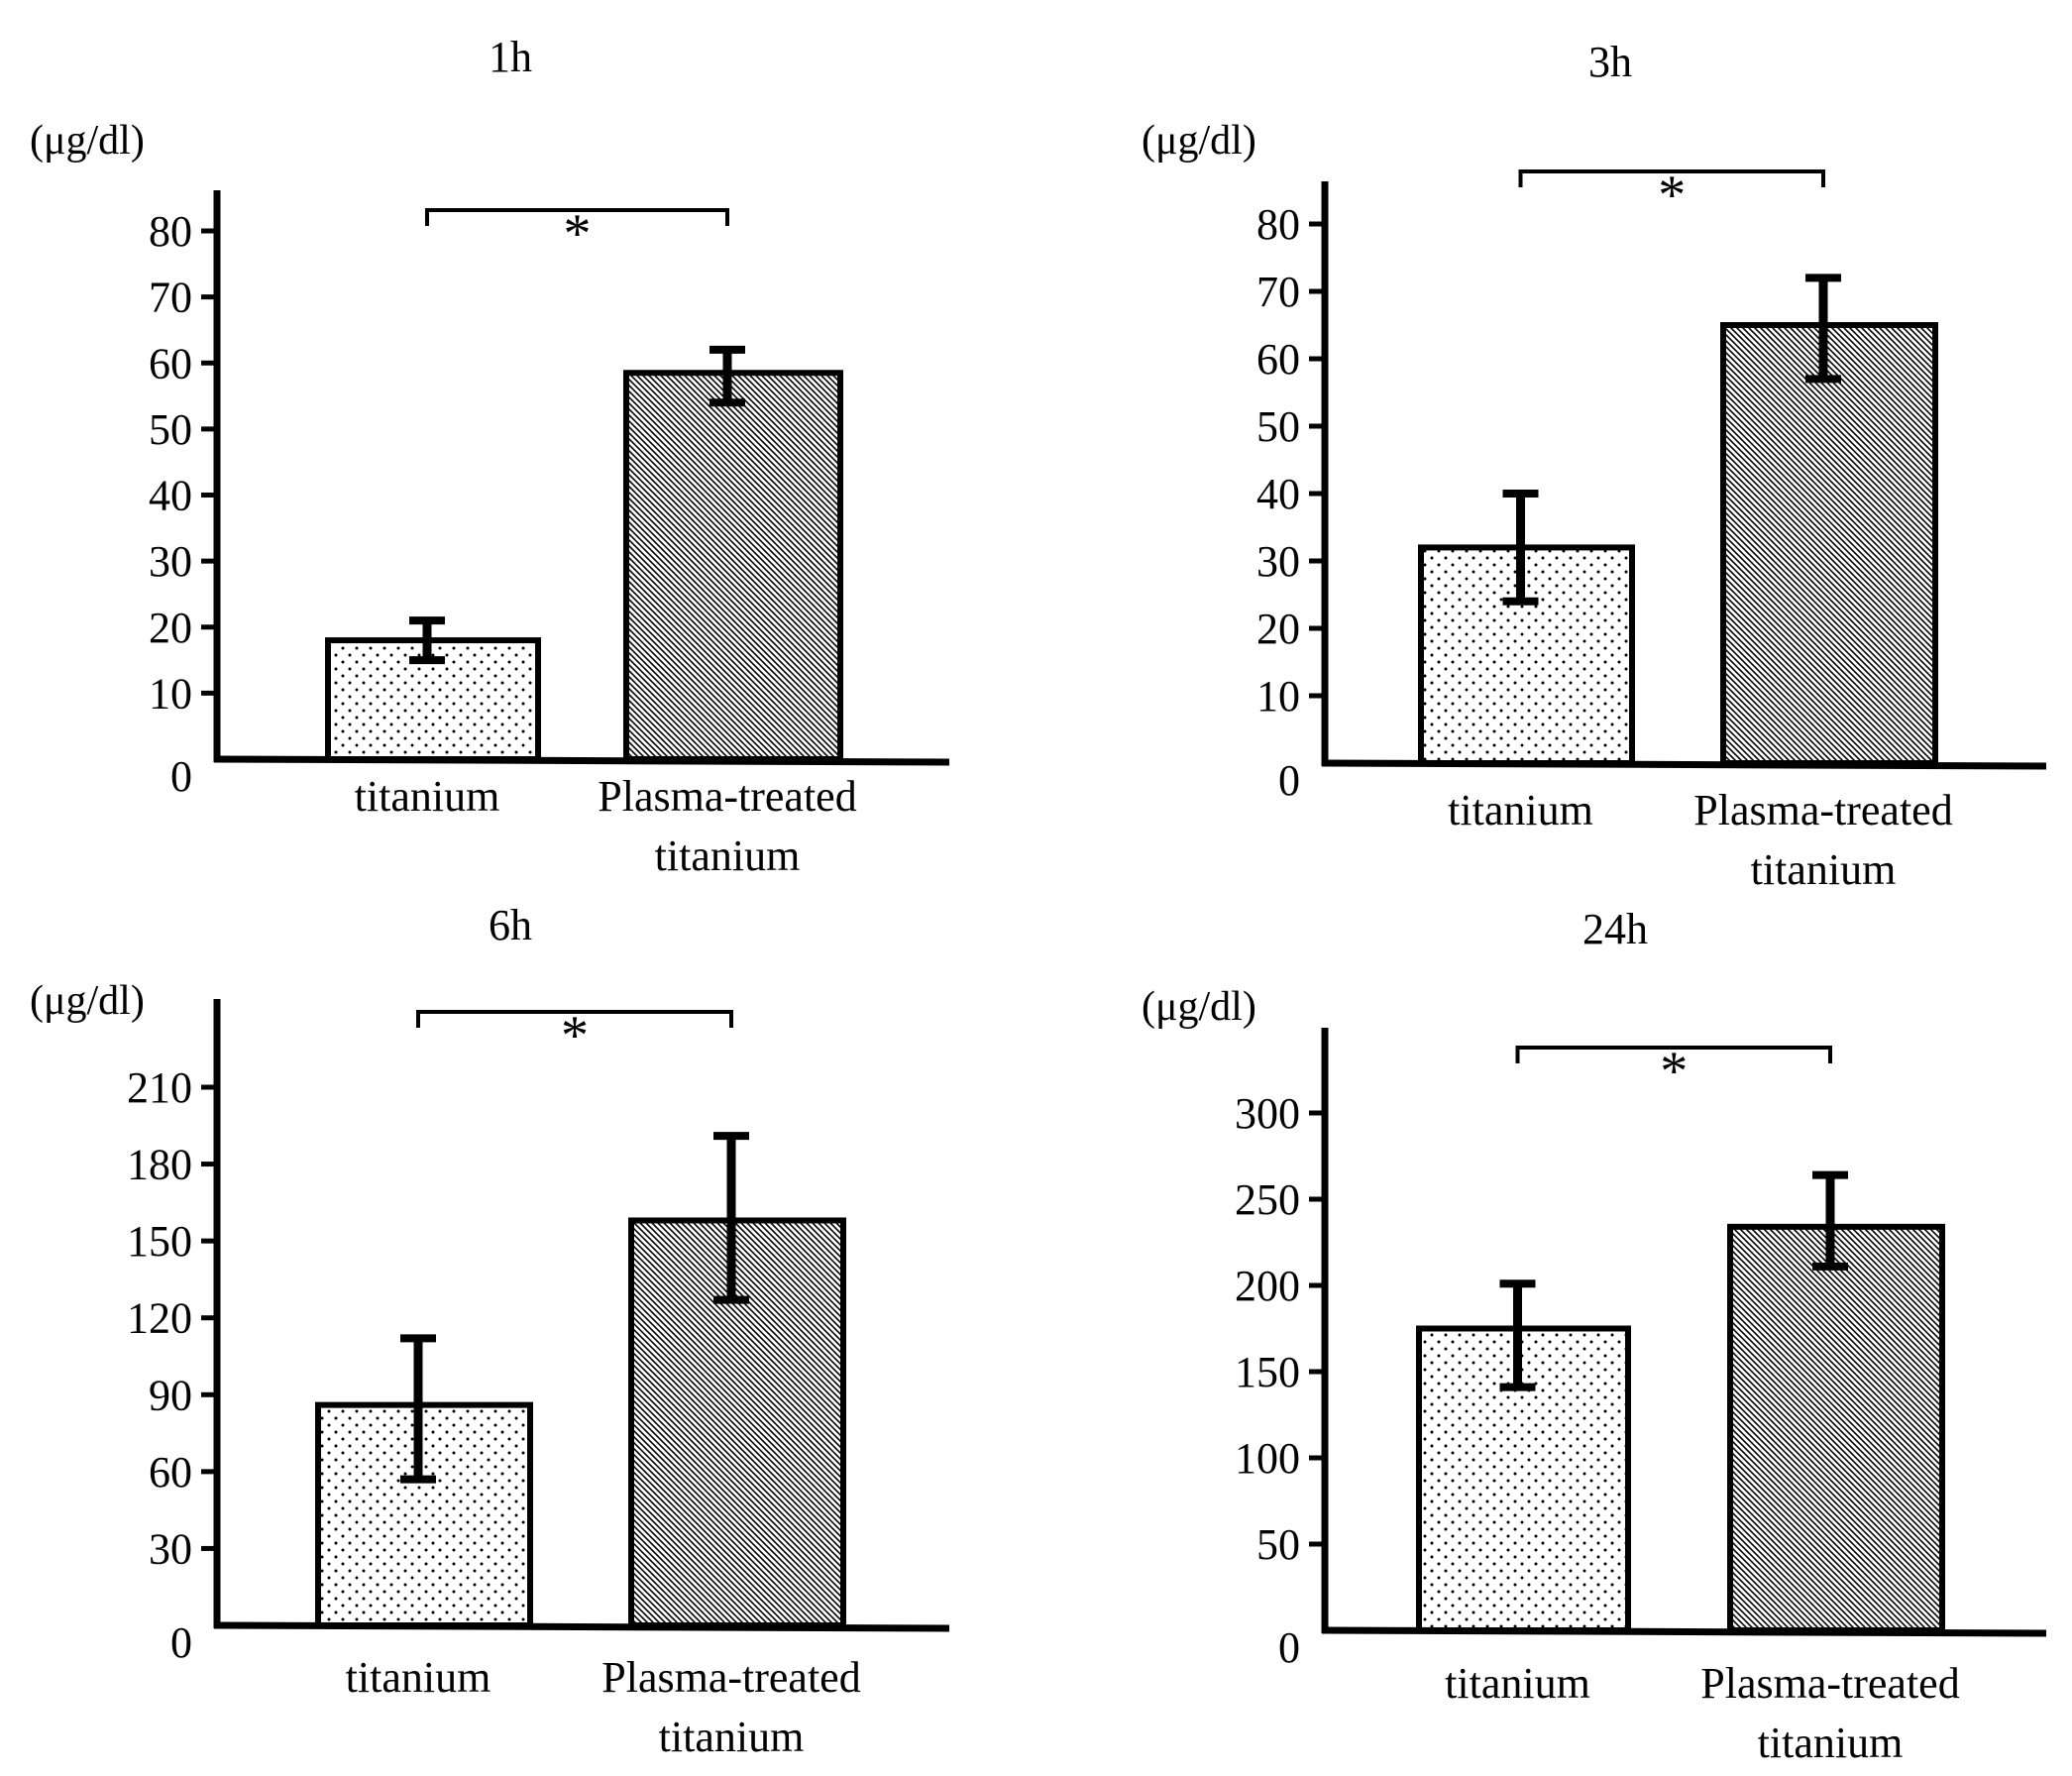  I want to click on y-tick-label: 200, so click(1267, 1286).